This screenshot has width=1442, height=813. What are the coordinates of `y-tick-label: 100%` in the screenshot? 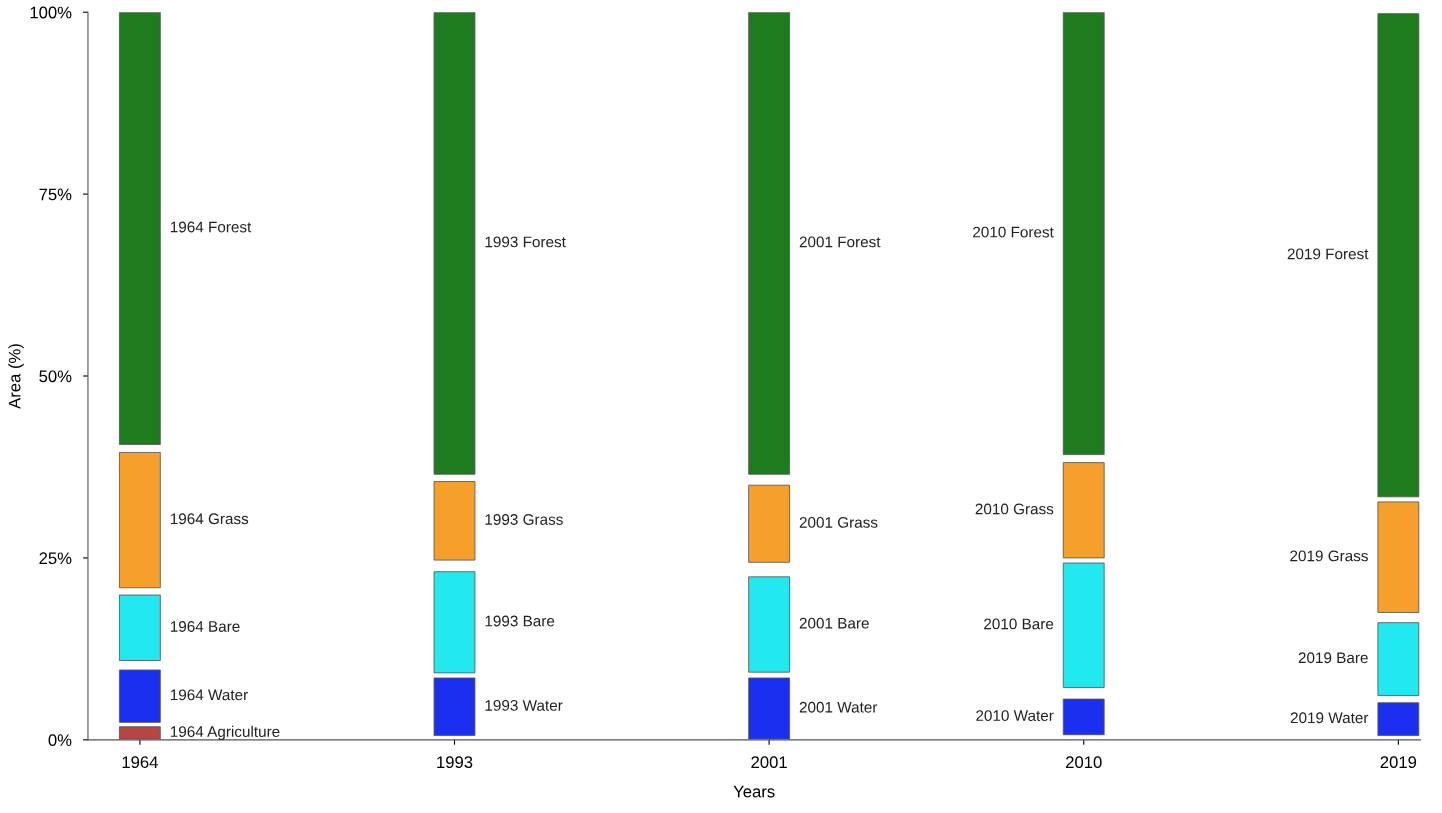 It's located at (51, 12).